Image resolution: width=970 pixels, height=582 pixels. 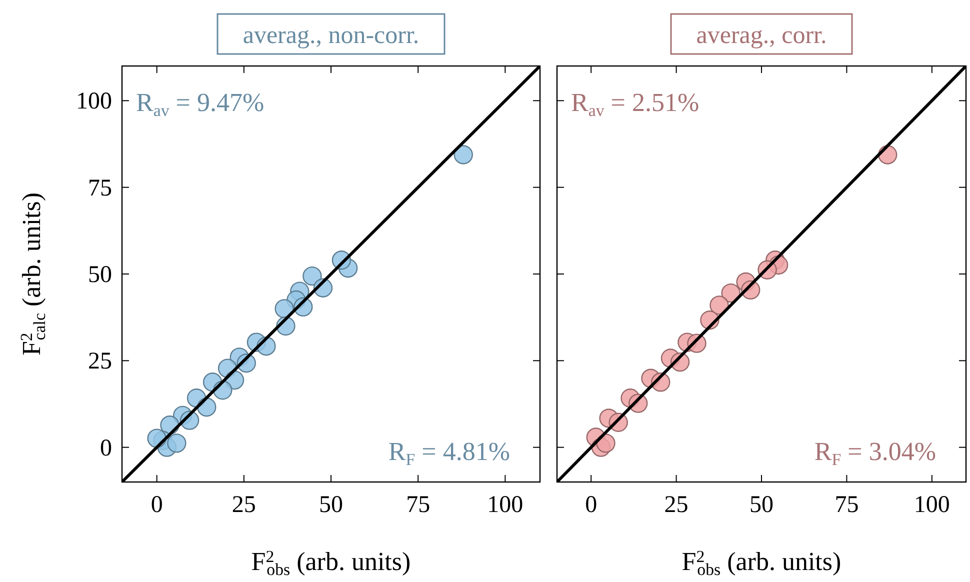 What do you see at coordinates (761, 35) in the screenshot?
I see `chart-title: averag., corr.` at bounding box center [761, 35].